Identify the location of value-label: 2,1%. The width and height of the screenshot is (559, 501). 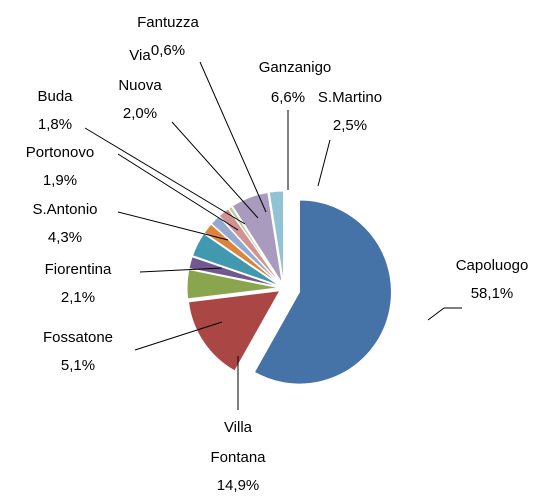
(78, 297).